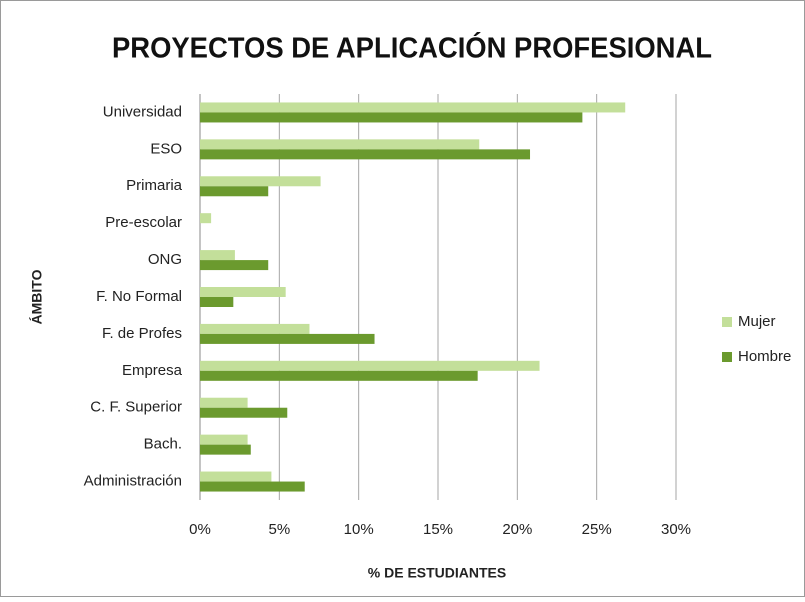 The height and width of the screenshot is (602, 805). Describe the element at coordinates (136, 407) in the screenshot. I see `y-tick-label: C. F. Superior` at that location.